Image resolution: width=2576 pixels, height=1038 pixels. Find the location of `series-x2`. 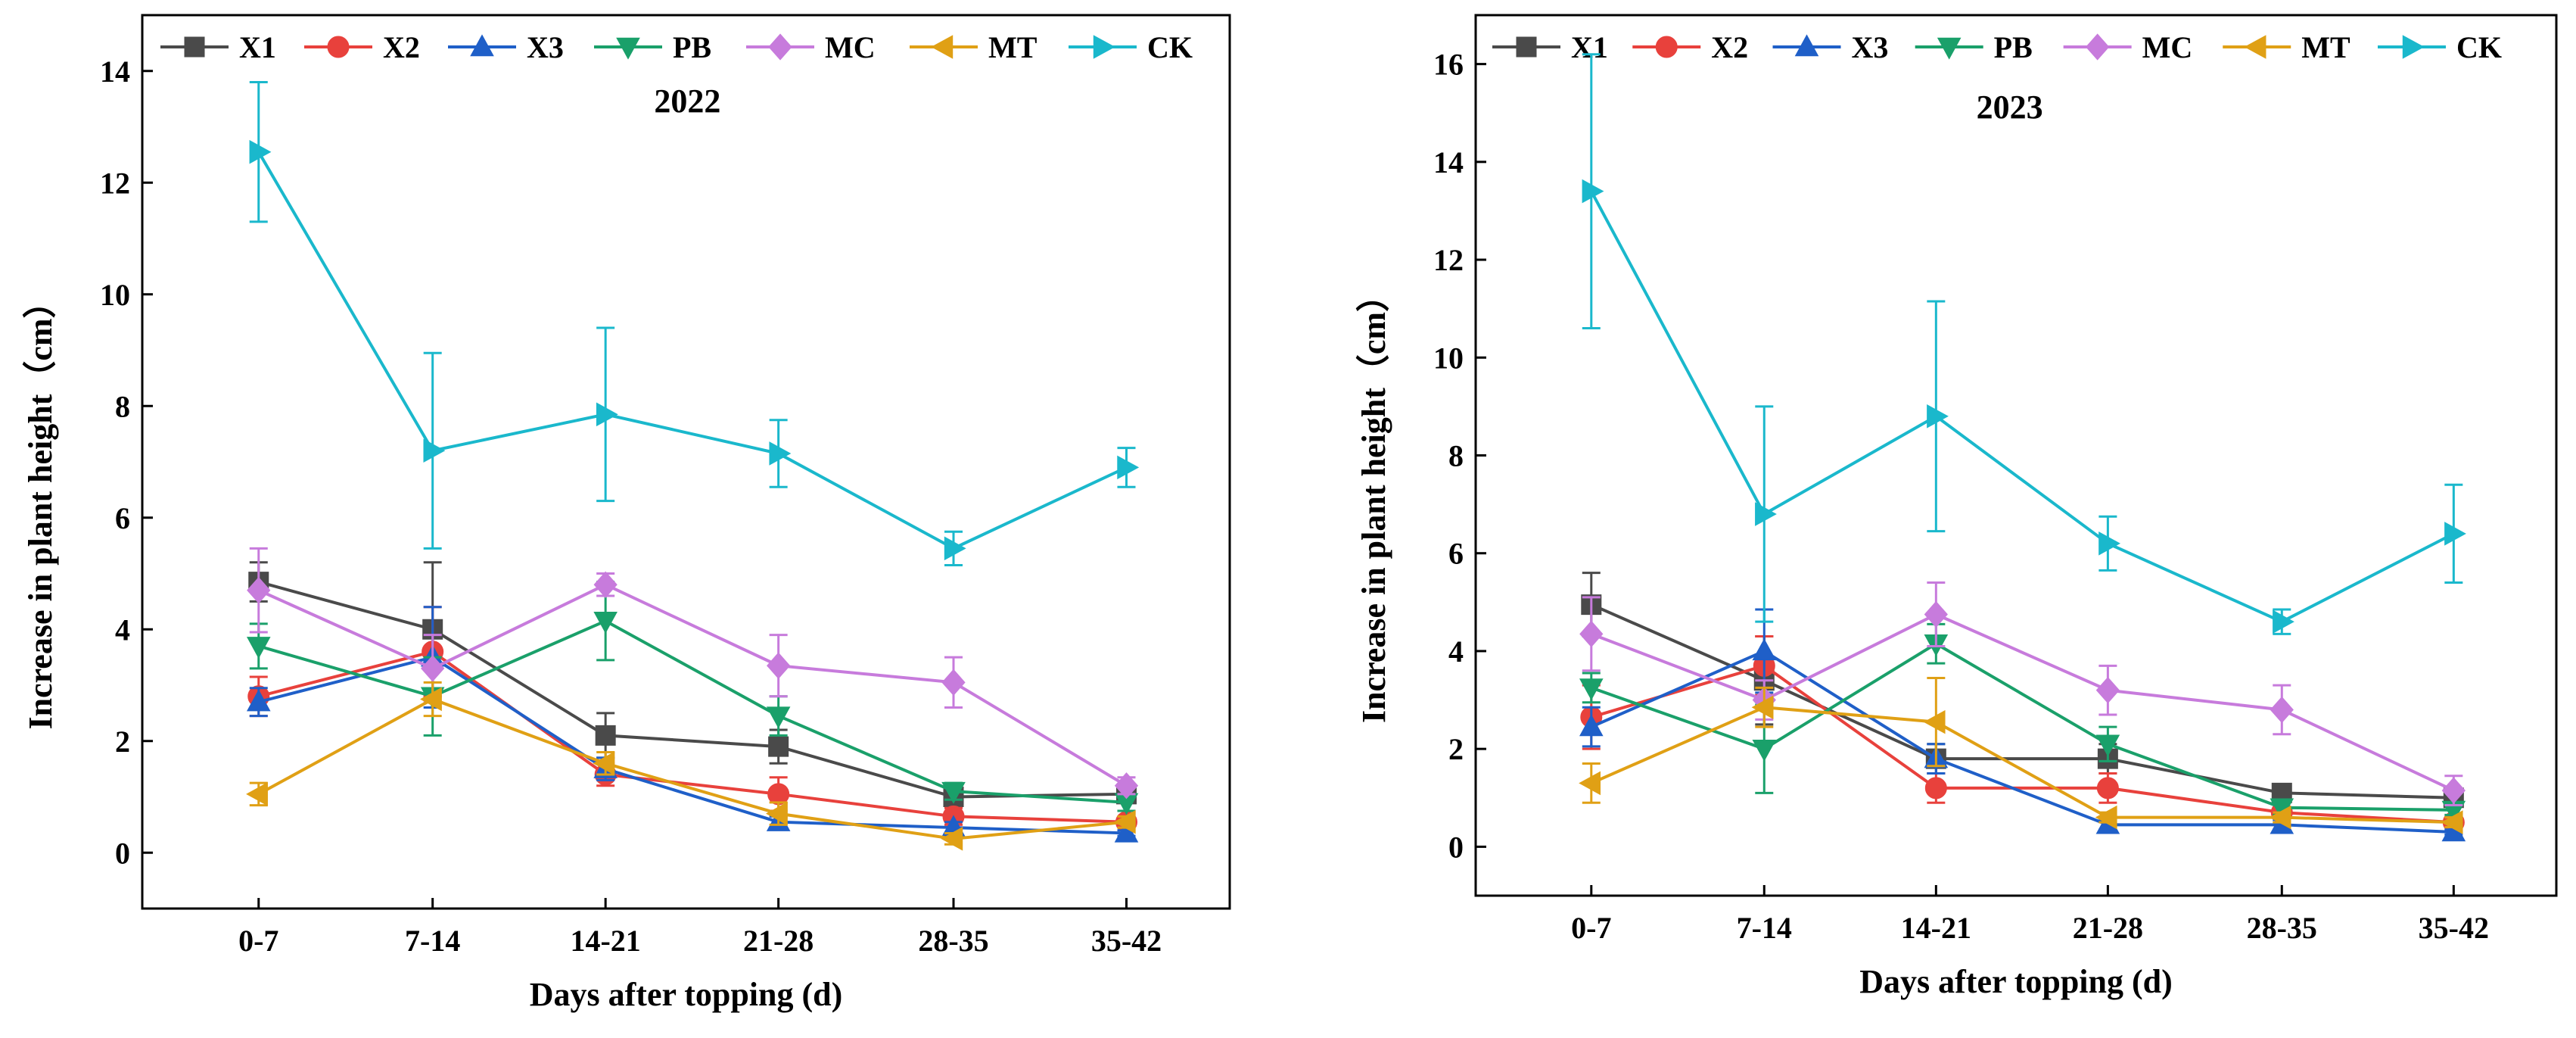

series-x2 is located at coordinates (692, 720).